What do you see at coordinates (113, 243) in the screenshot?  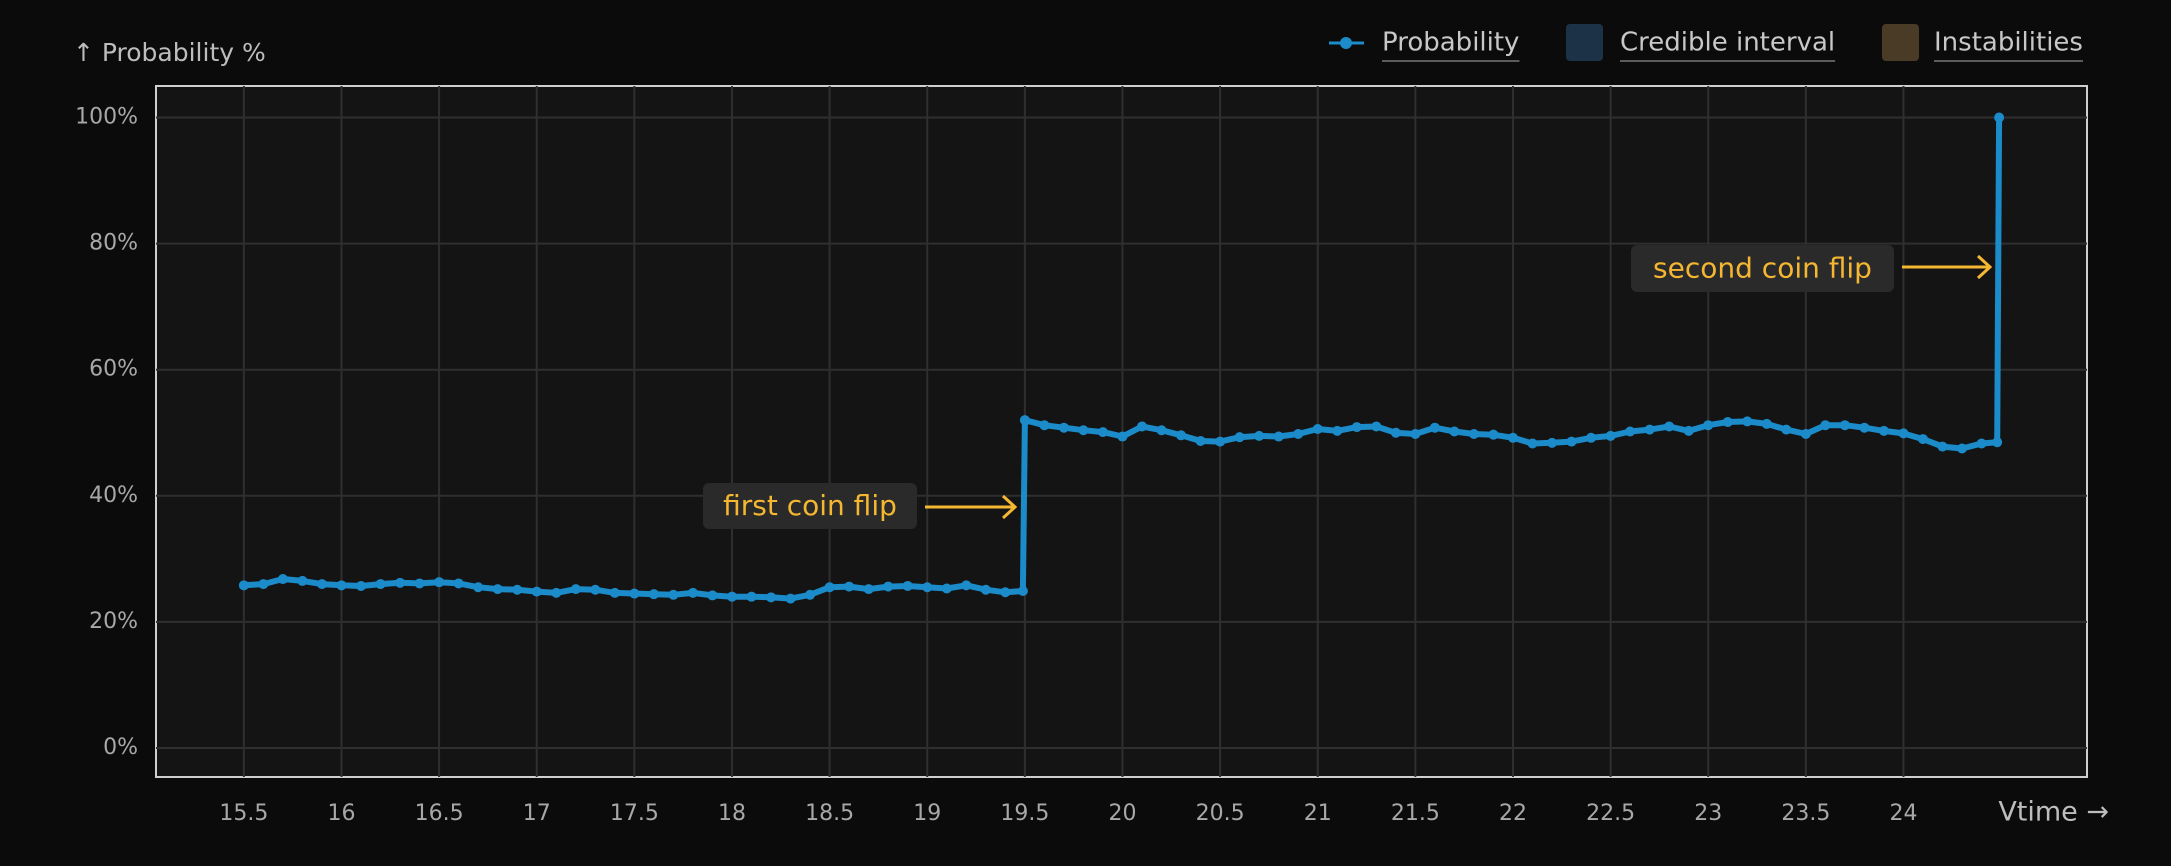 I see `y-tick-label: 80%` at bounding box center [113, 243].